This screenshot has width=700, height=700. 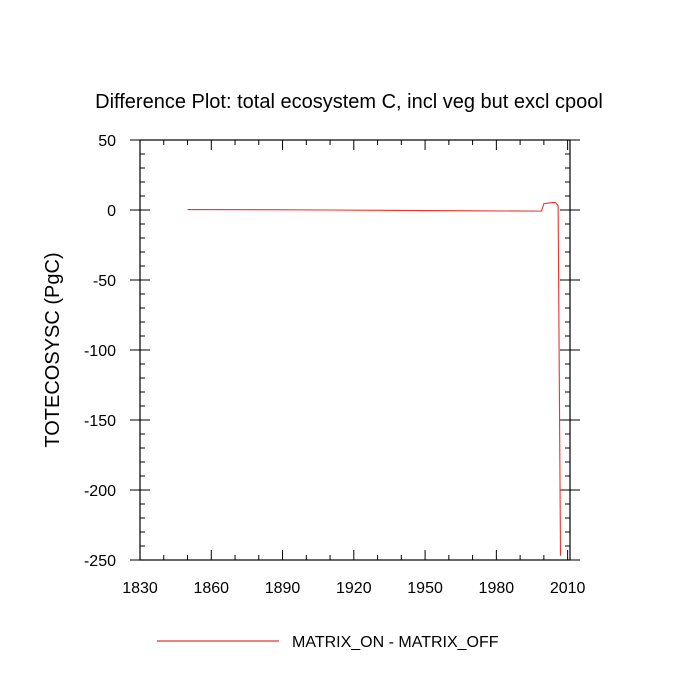 What do you see at coordinates (395, 642) in the screenshot?
I see `legend-label: MATRIX_ON - MATRIX_OFF` at bounding box center [395, 642].